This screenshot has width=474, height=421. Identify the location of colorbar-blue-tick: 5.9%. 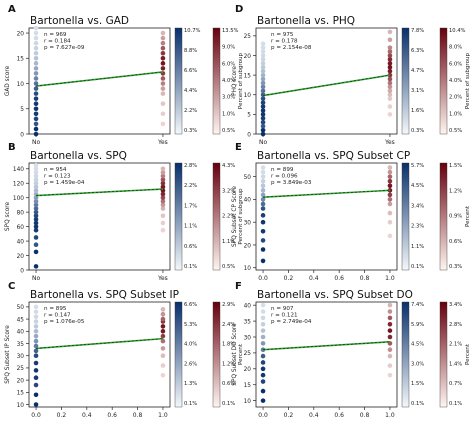
(417, 325).